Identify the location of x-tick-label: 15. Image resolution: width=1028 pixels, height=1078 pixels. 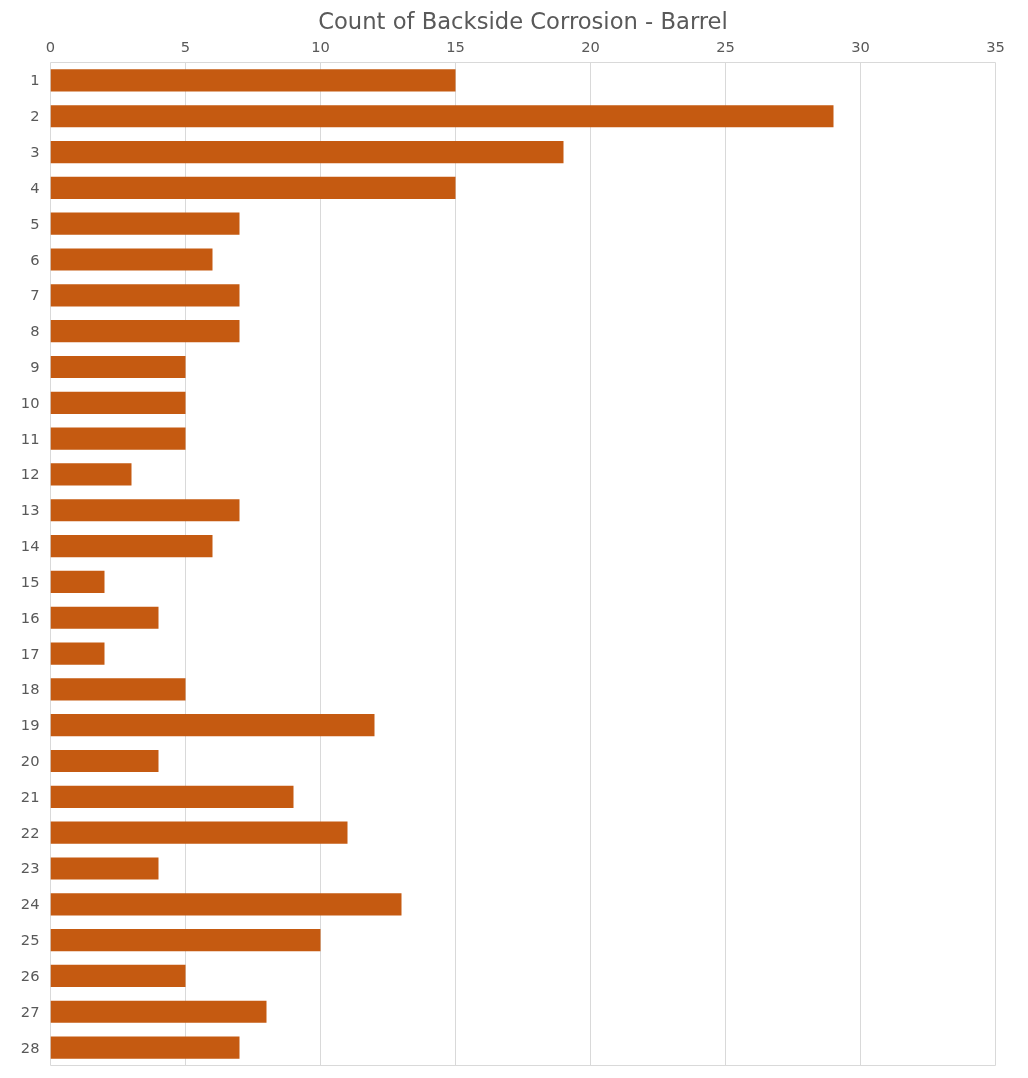
(455, 46).